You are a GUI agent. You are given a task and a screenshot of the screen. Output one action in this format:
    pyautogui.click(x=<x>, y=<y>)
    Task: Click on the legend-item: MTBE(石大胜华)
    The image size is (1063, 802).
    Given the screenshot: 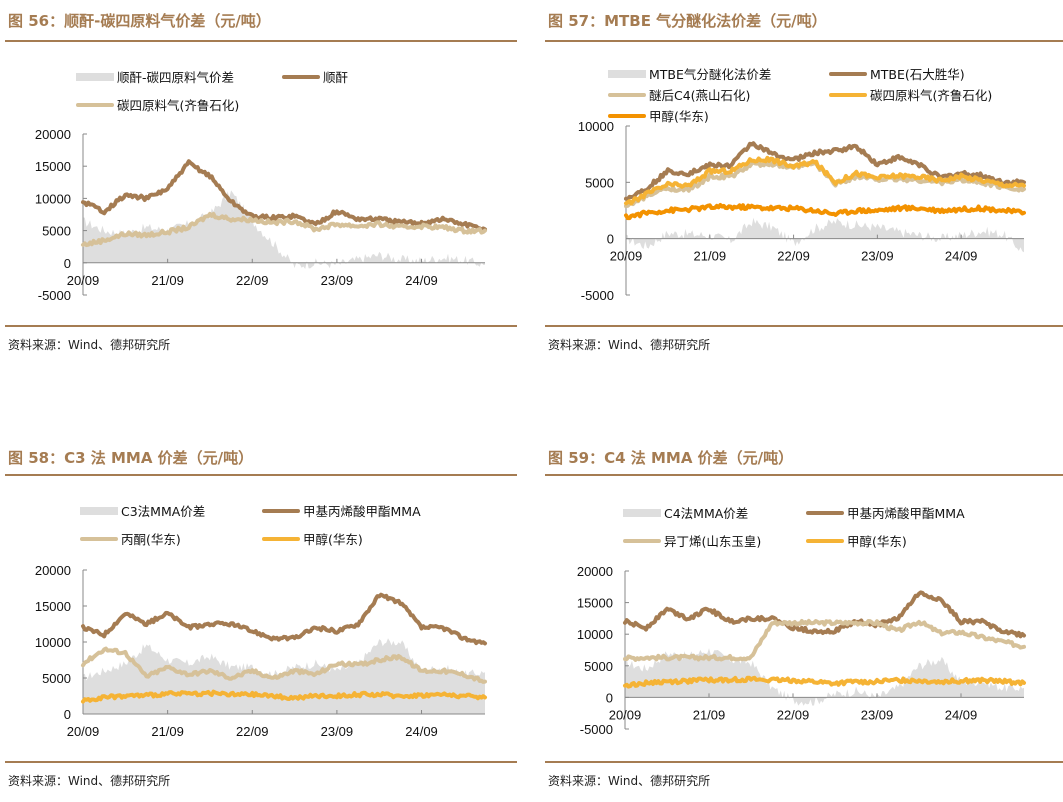 What is the action you would take?
    pyautogui.click(x=897, y=73)
    